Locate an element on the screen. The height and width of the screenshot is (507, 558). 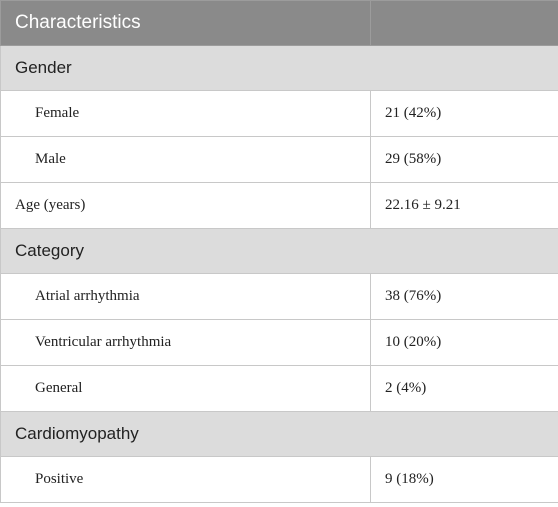
row-value: 38 (76%) is located at coordinates (464, 296).